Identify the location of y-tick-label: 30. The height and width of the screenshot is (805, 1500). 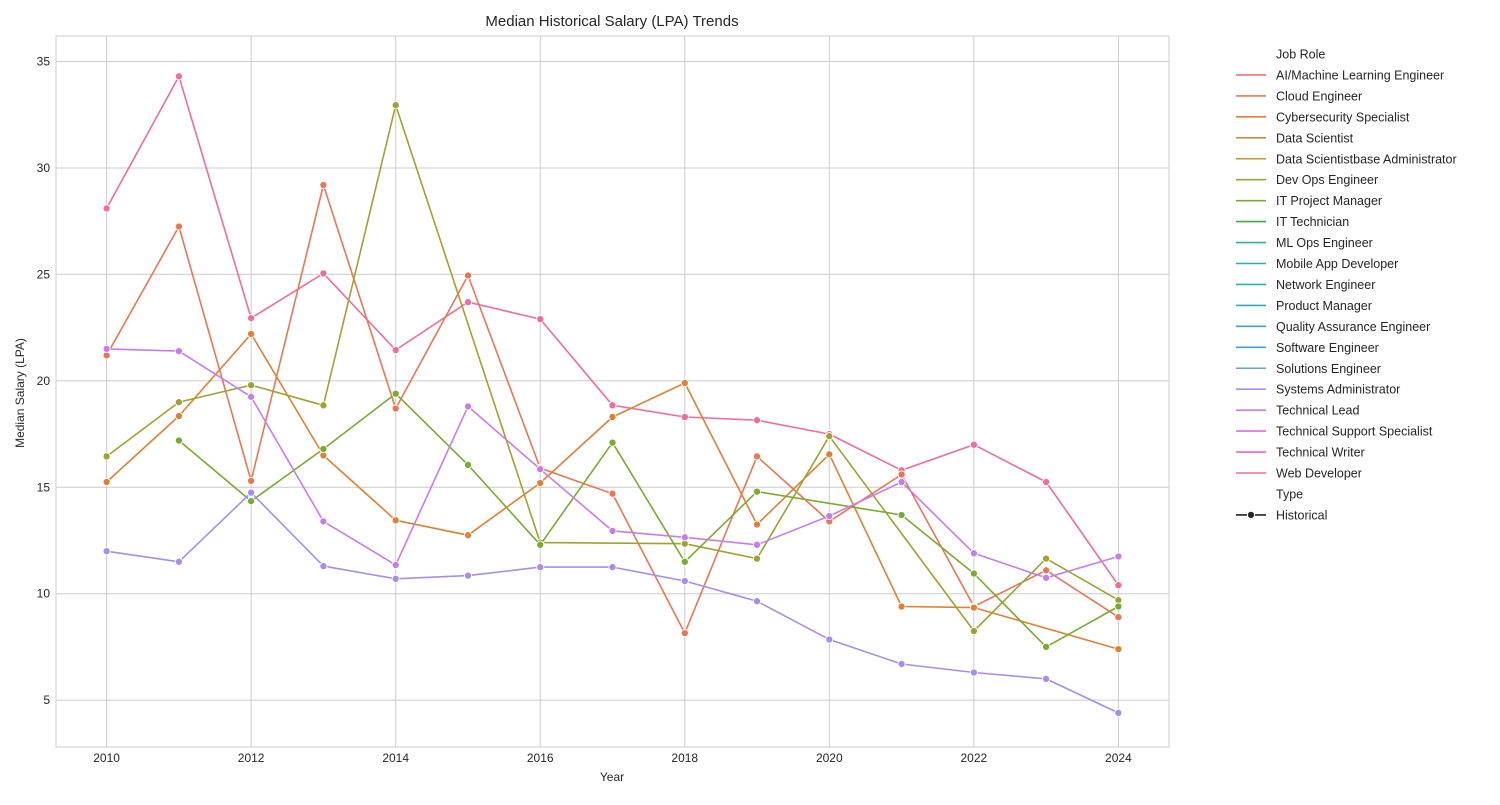
(44, 168).